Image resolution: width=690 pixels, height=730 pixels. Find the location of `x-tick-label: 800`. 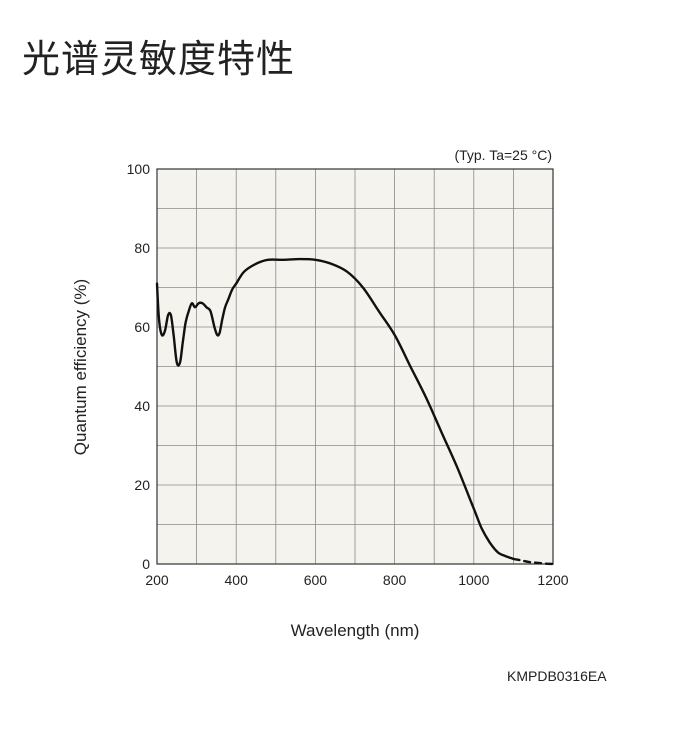

x-tick-label: 800 is located at coordinates (395, 580).